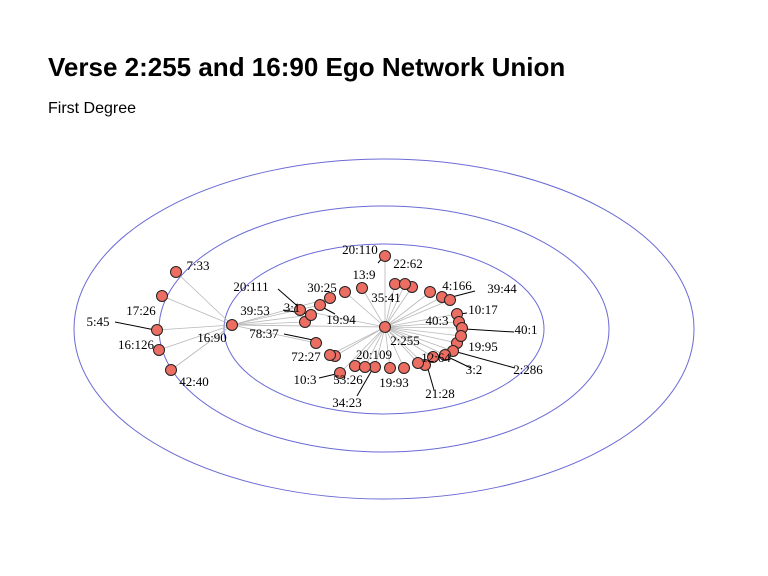 The height and width of the screenshot is (576, 768). Describe the element at coordinates (408, 263) in the screenshot. I see `node-label: 22:62` at that location.